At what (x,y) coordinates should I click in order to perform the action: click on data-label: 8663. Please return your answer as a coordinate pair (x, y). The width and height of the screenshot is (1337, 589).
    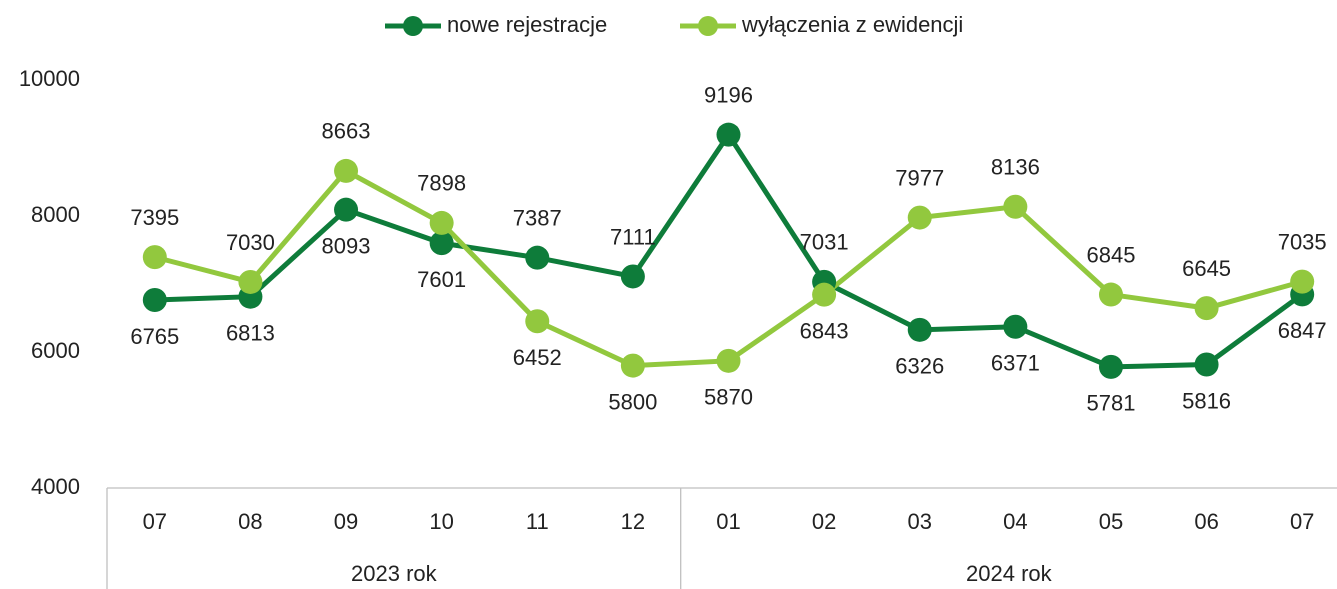
    Looking at the image, I should click on (346, 131).